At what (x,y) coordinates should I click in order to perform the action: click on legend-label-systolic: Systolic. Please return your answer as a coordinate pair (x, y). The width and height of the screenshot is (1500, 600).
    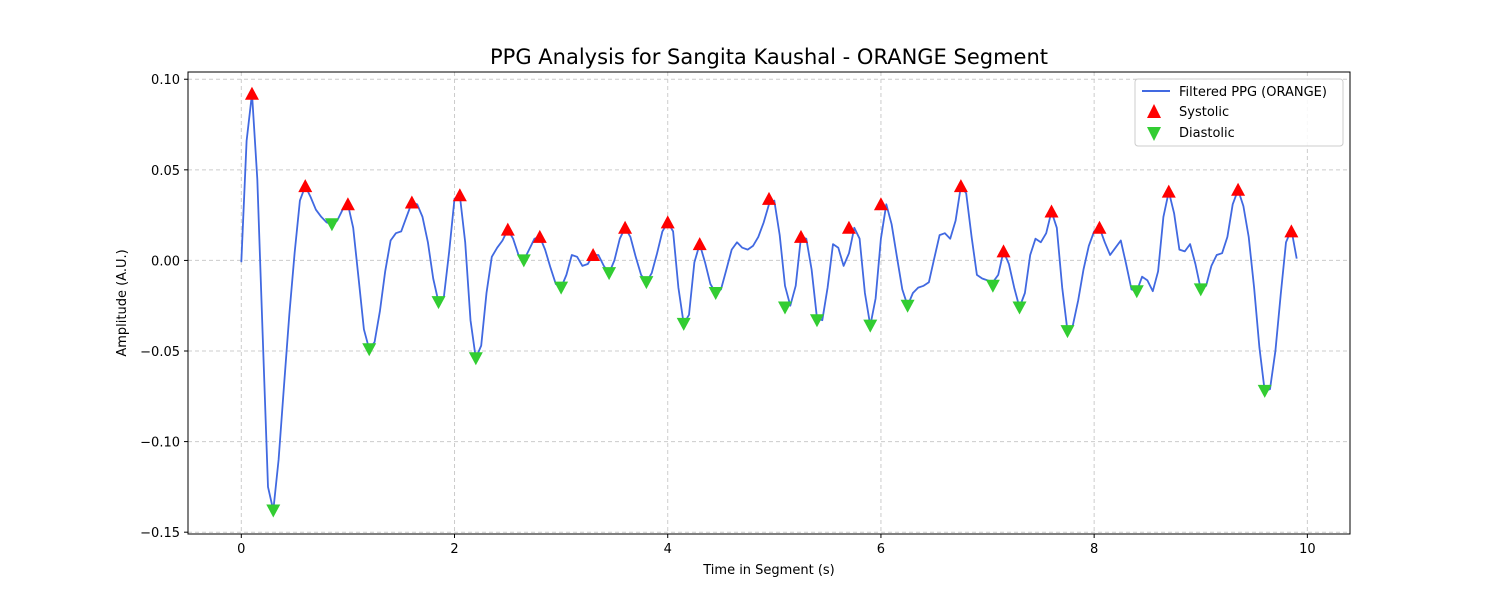
    Looking at the image, I should click on (1204, 112).